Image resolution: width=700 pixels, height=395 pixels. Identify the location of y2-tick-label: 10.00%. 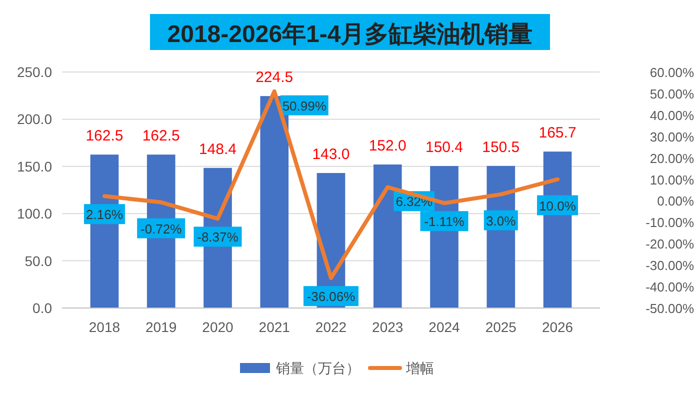
(672, 180).